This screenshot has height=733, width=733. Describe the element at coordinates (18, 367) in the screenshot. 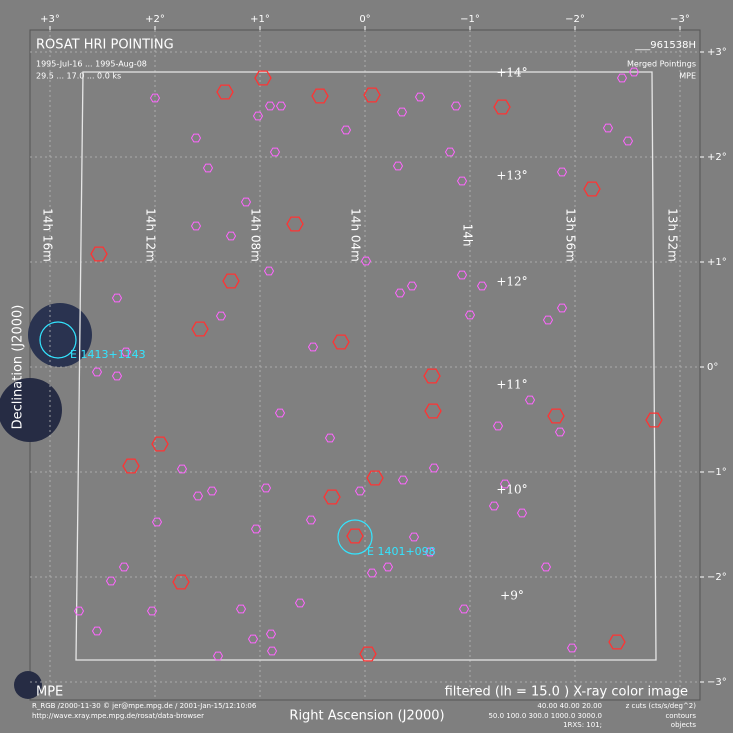

I see `y-axis-label: Declination (J2000)` at that location.